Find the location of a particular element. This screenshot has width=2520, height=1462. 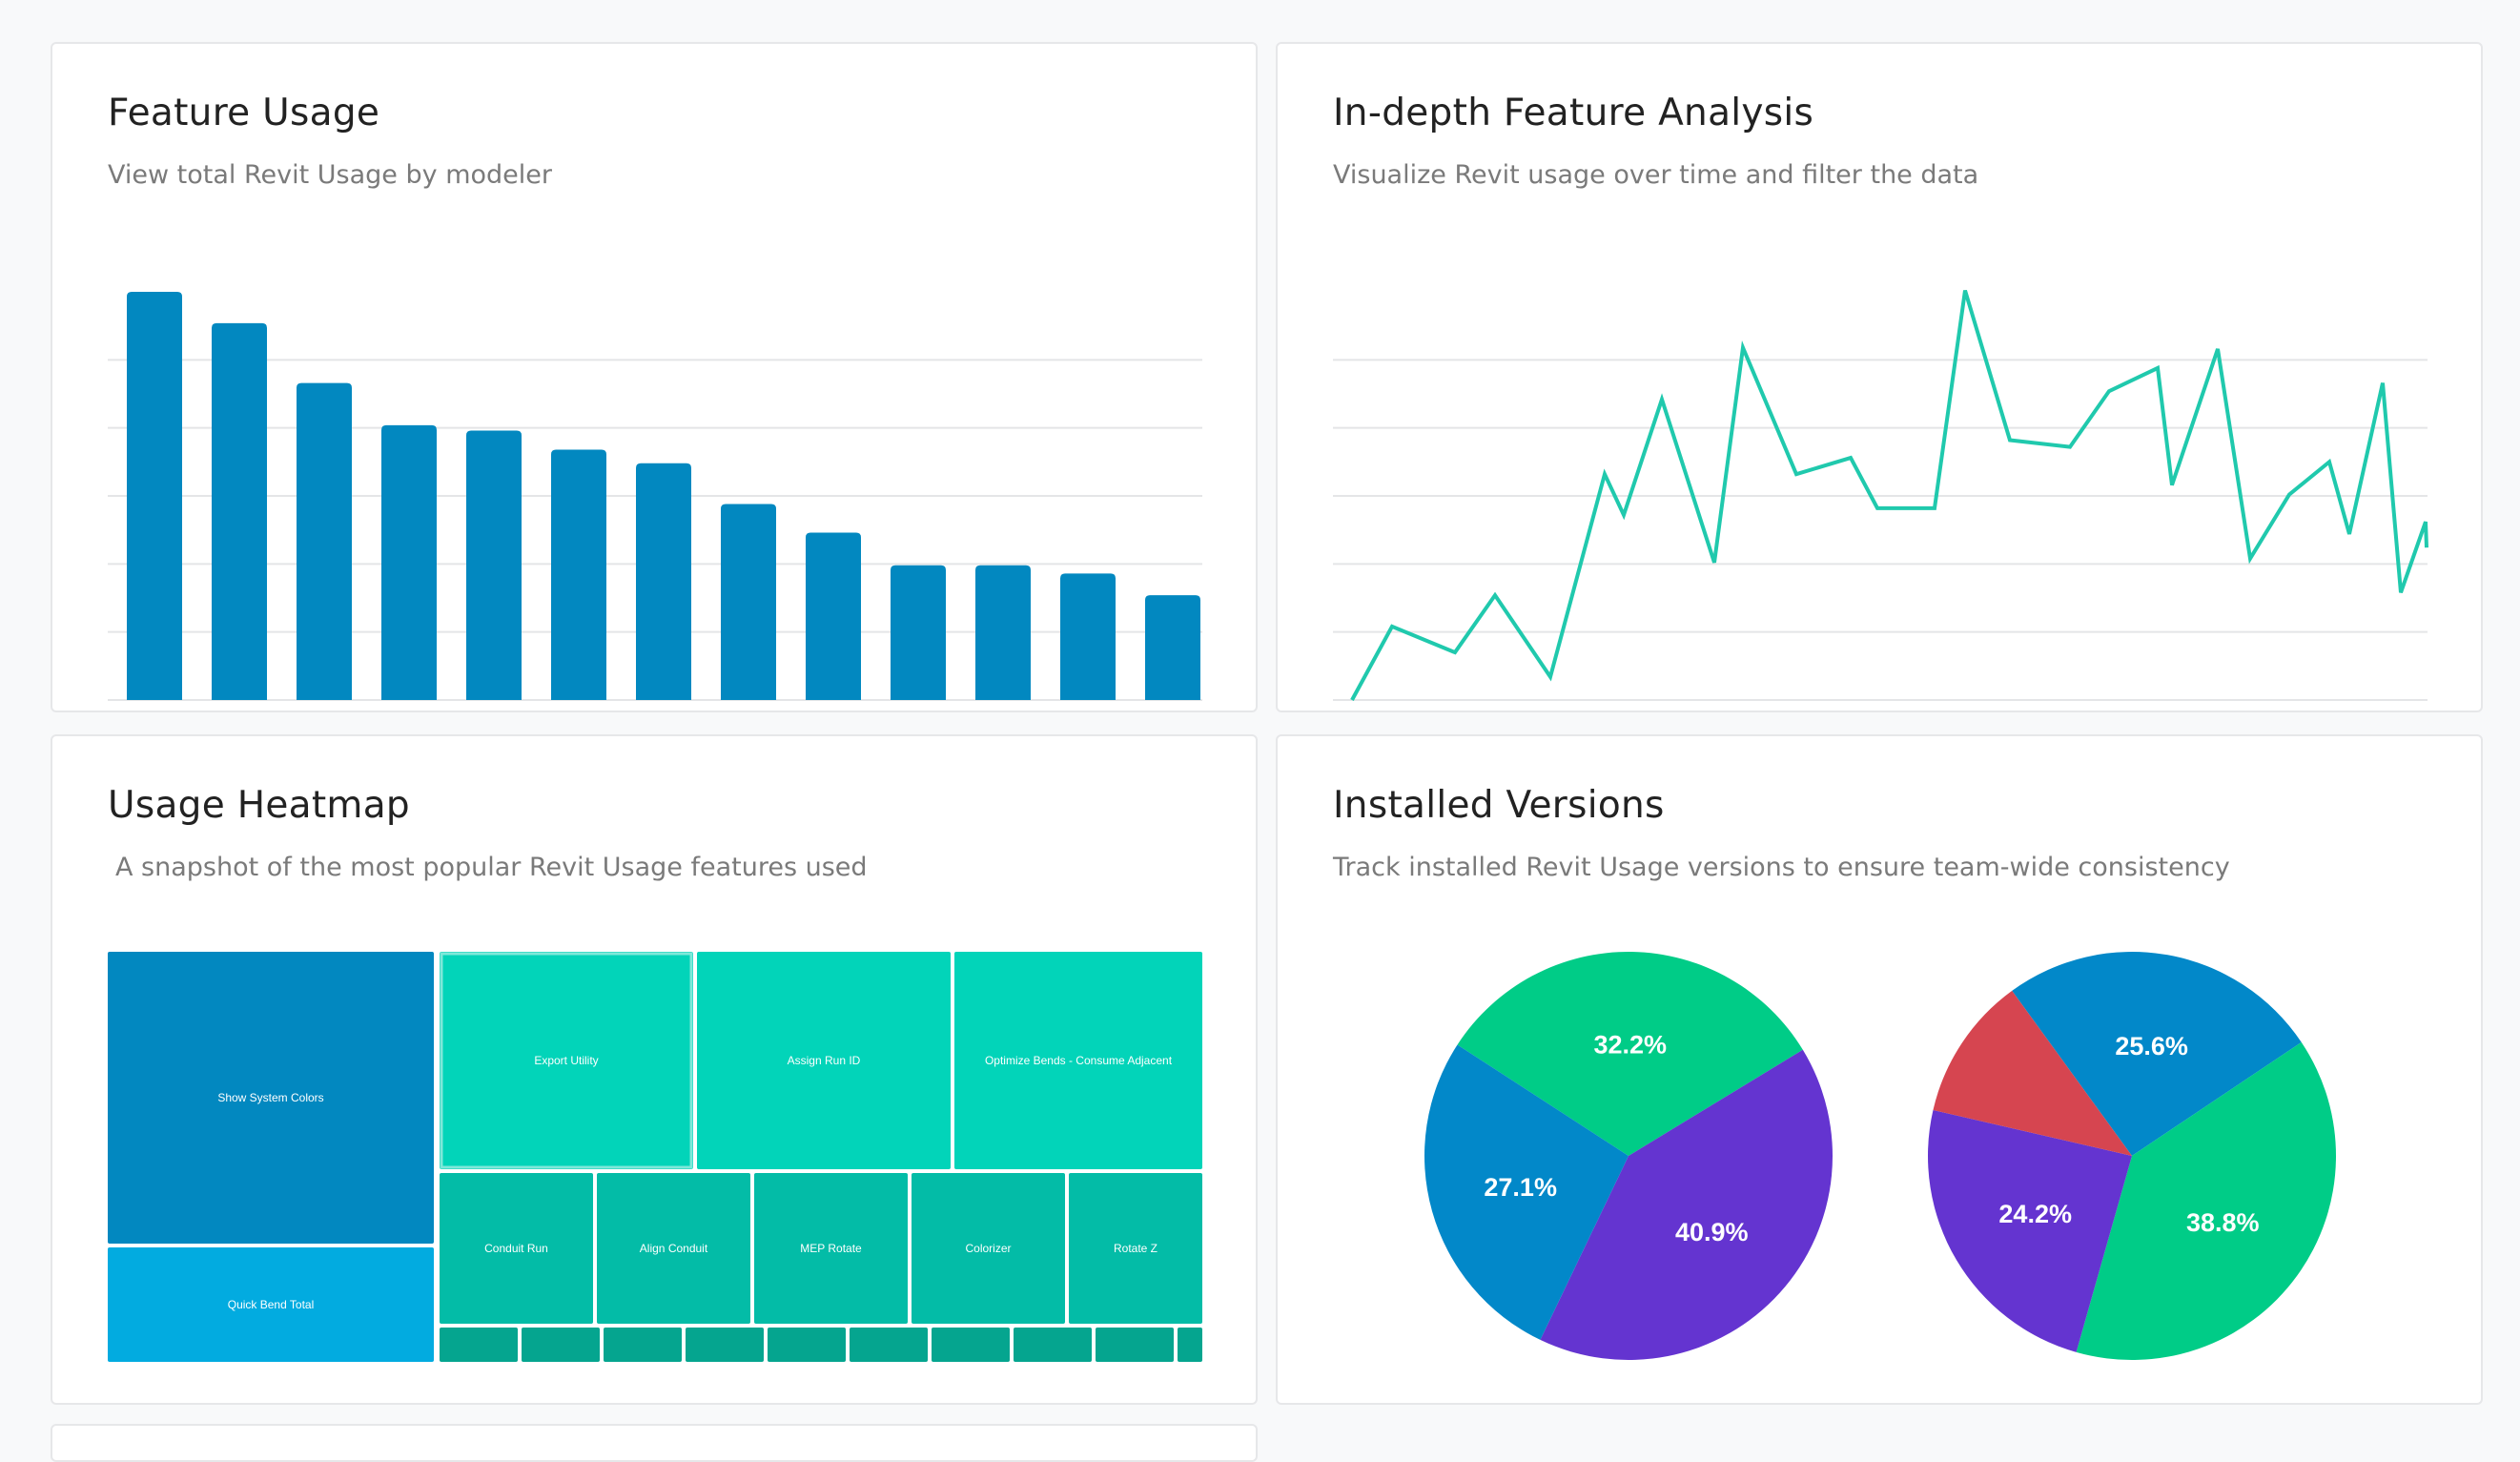

treemap-cell: Assign Run ID is located at coordinates (824, 1060).